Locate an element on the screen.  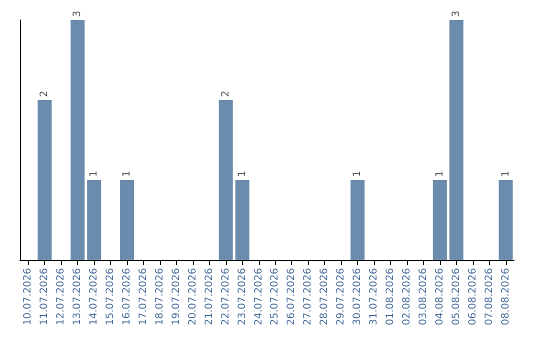
x-tick-label: 04.08.2026 is located at coordinates (440, 297).